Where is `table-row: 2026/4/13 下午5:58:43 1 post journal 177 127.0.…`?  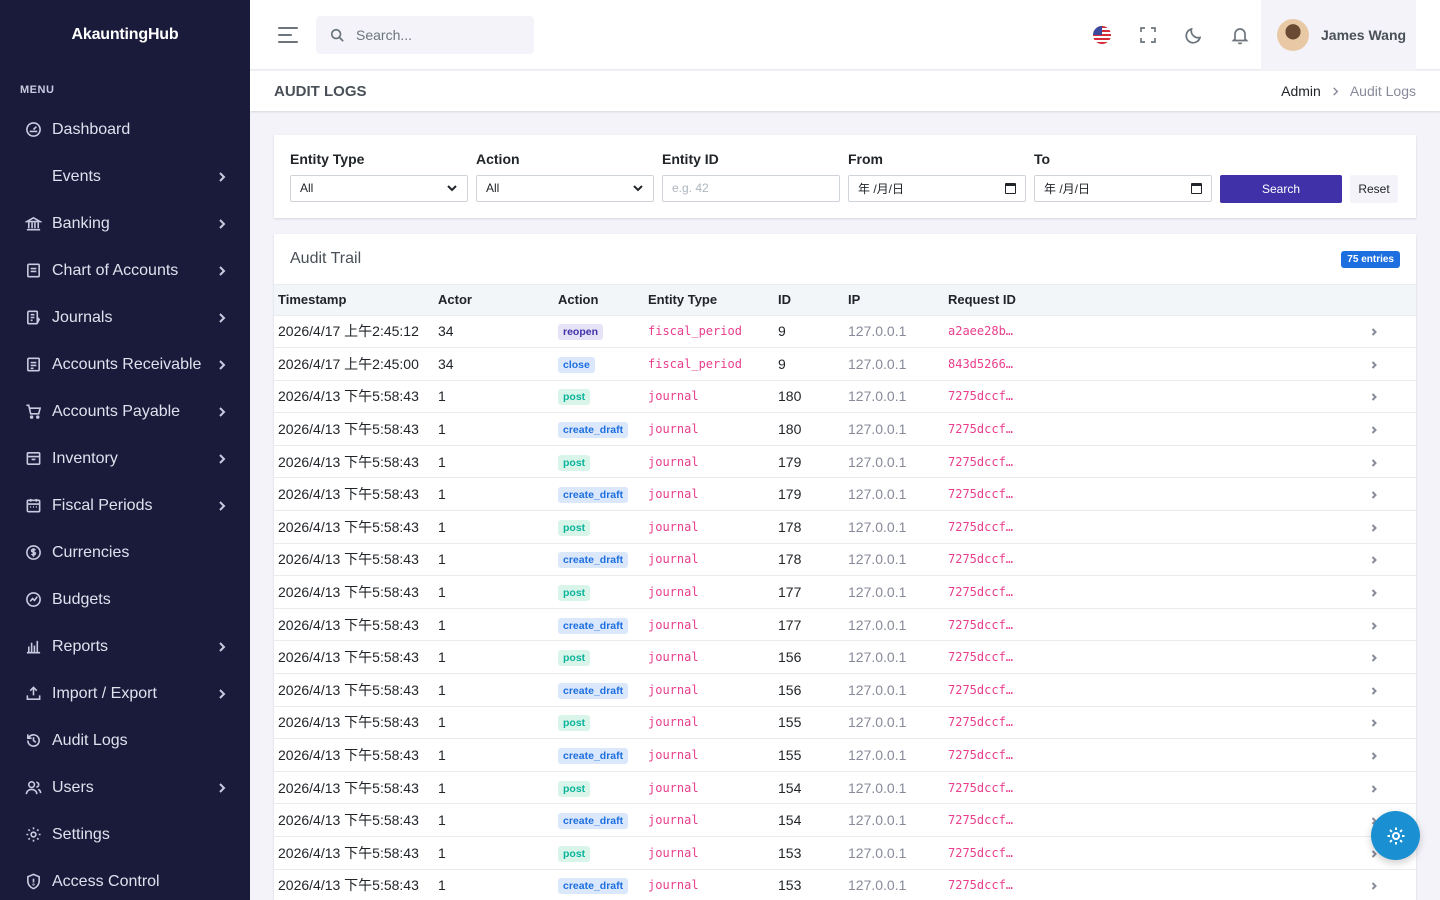 table-row: 2026/4/13 下午5:58:43 1 post journal 177 127.0.… is located at coordinates (845, 592).